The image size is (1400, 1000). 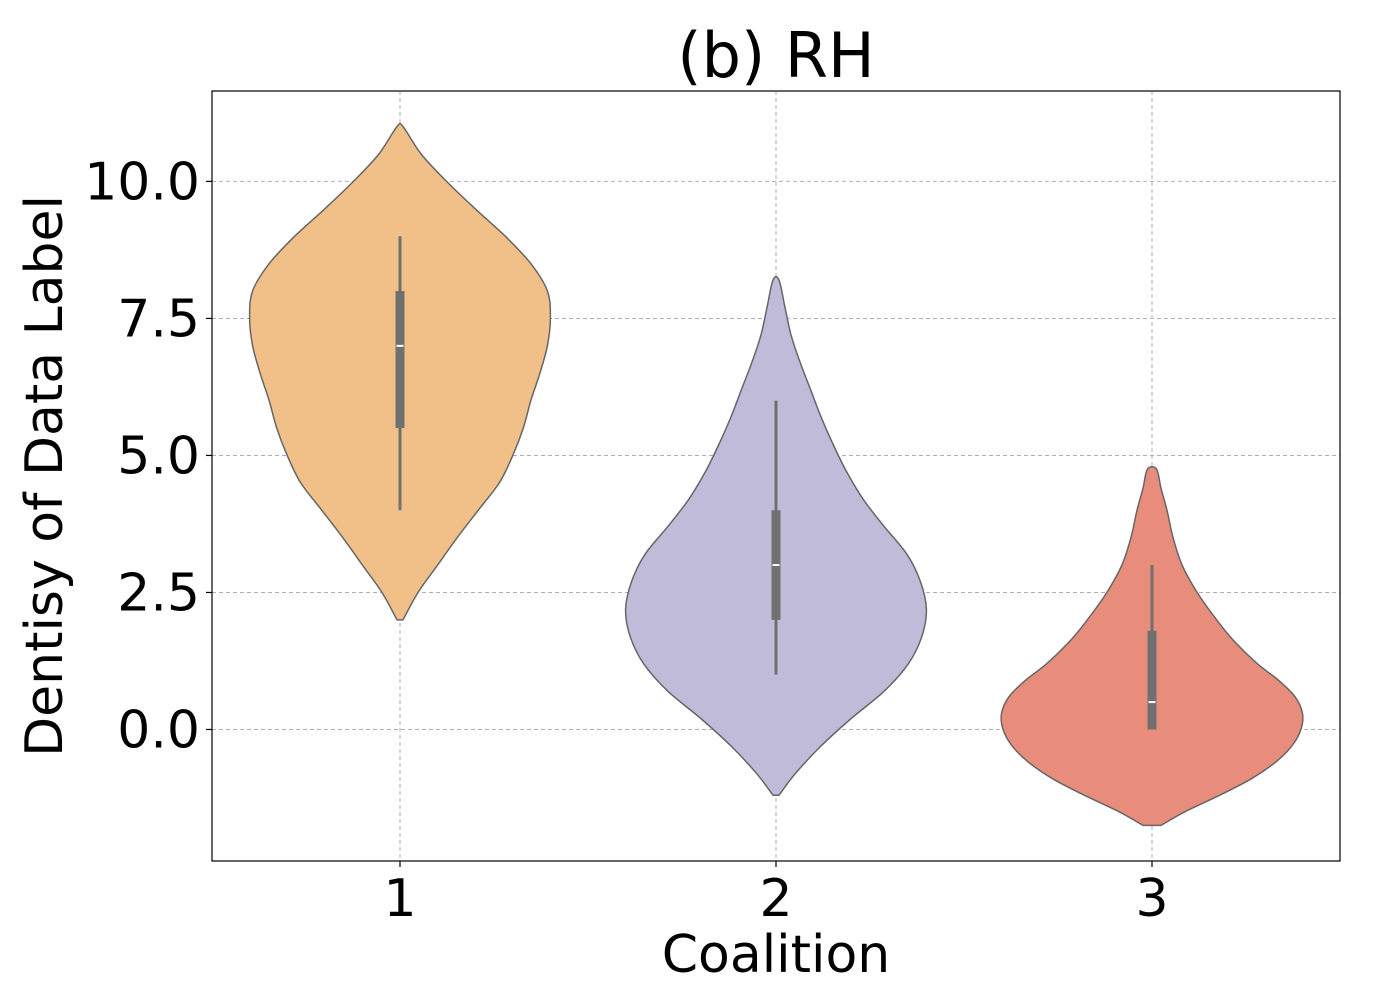 I want to click on x-axis-ticks: 1 2 3, so click(x=776, y=895).